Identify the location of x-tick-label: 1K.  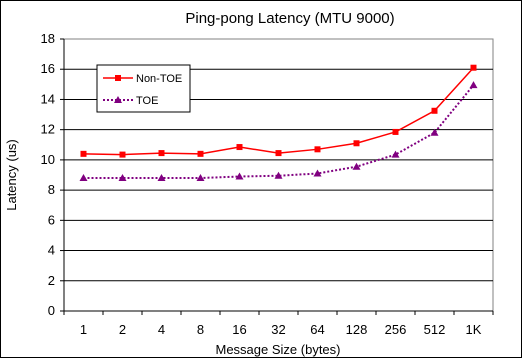
(474, 329).